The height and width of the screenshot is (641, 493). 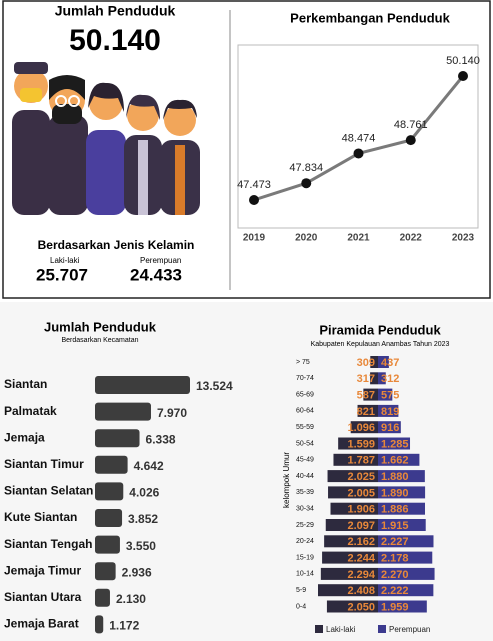 What do you see at coordinates (361, 461) in the screenshot?
I see `value-label: 1.787` at bounding box center [361, 461].